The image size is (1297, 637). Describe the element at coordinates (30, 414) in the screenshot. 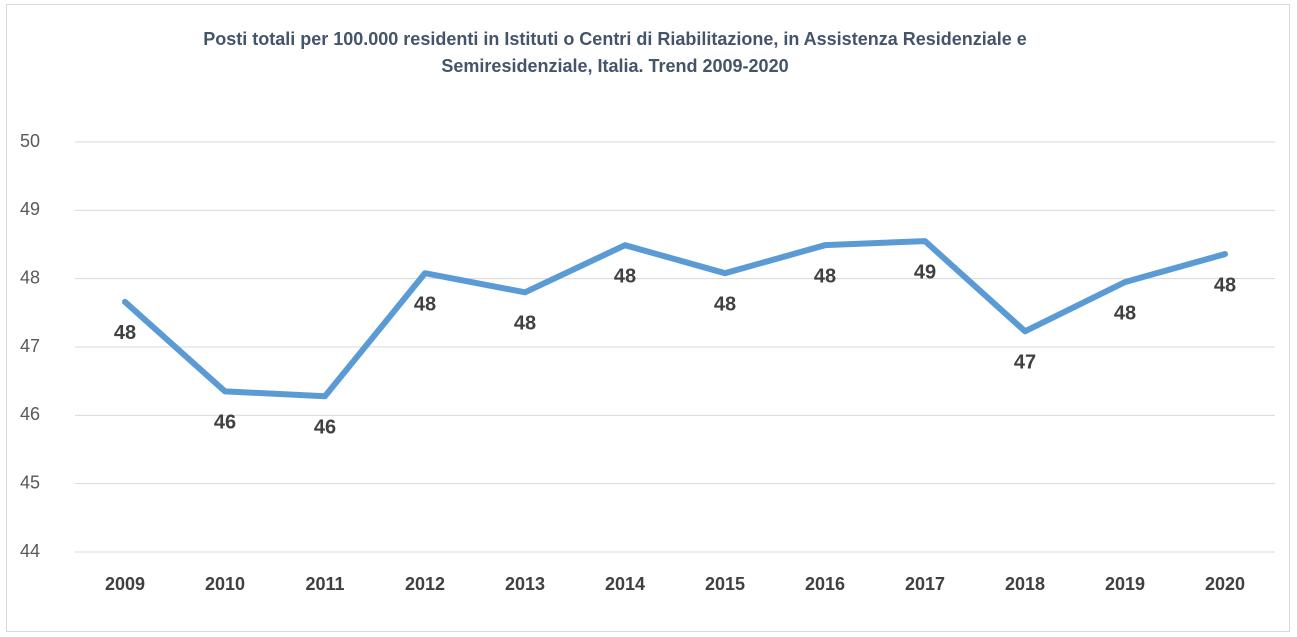

I see `y-tick-label: 46` at that location.